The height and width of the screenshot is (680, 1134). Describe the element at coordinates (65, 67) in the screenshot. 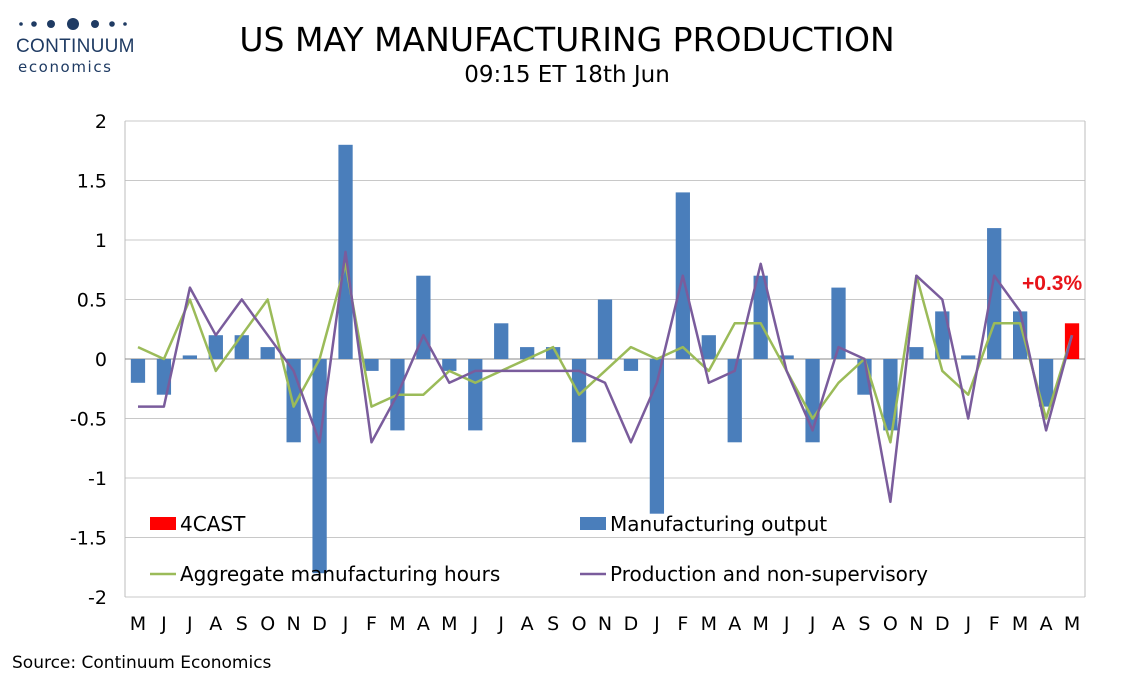

I see `brand-tagline: economics` at that location.